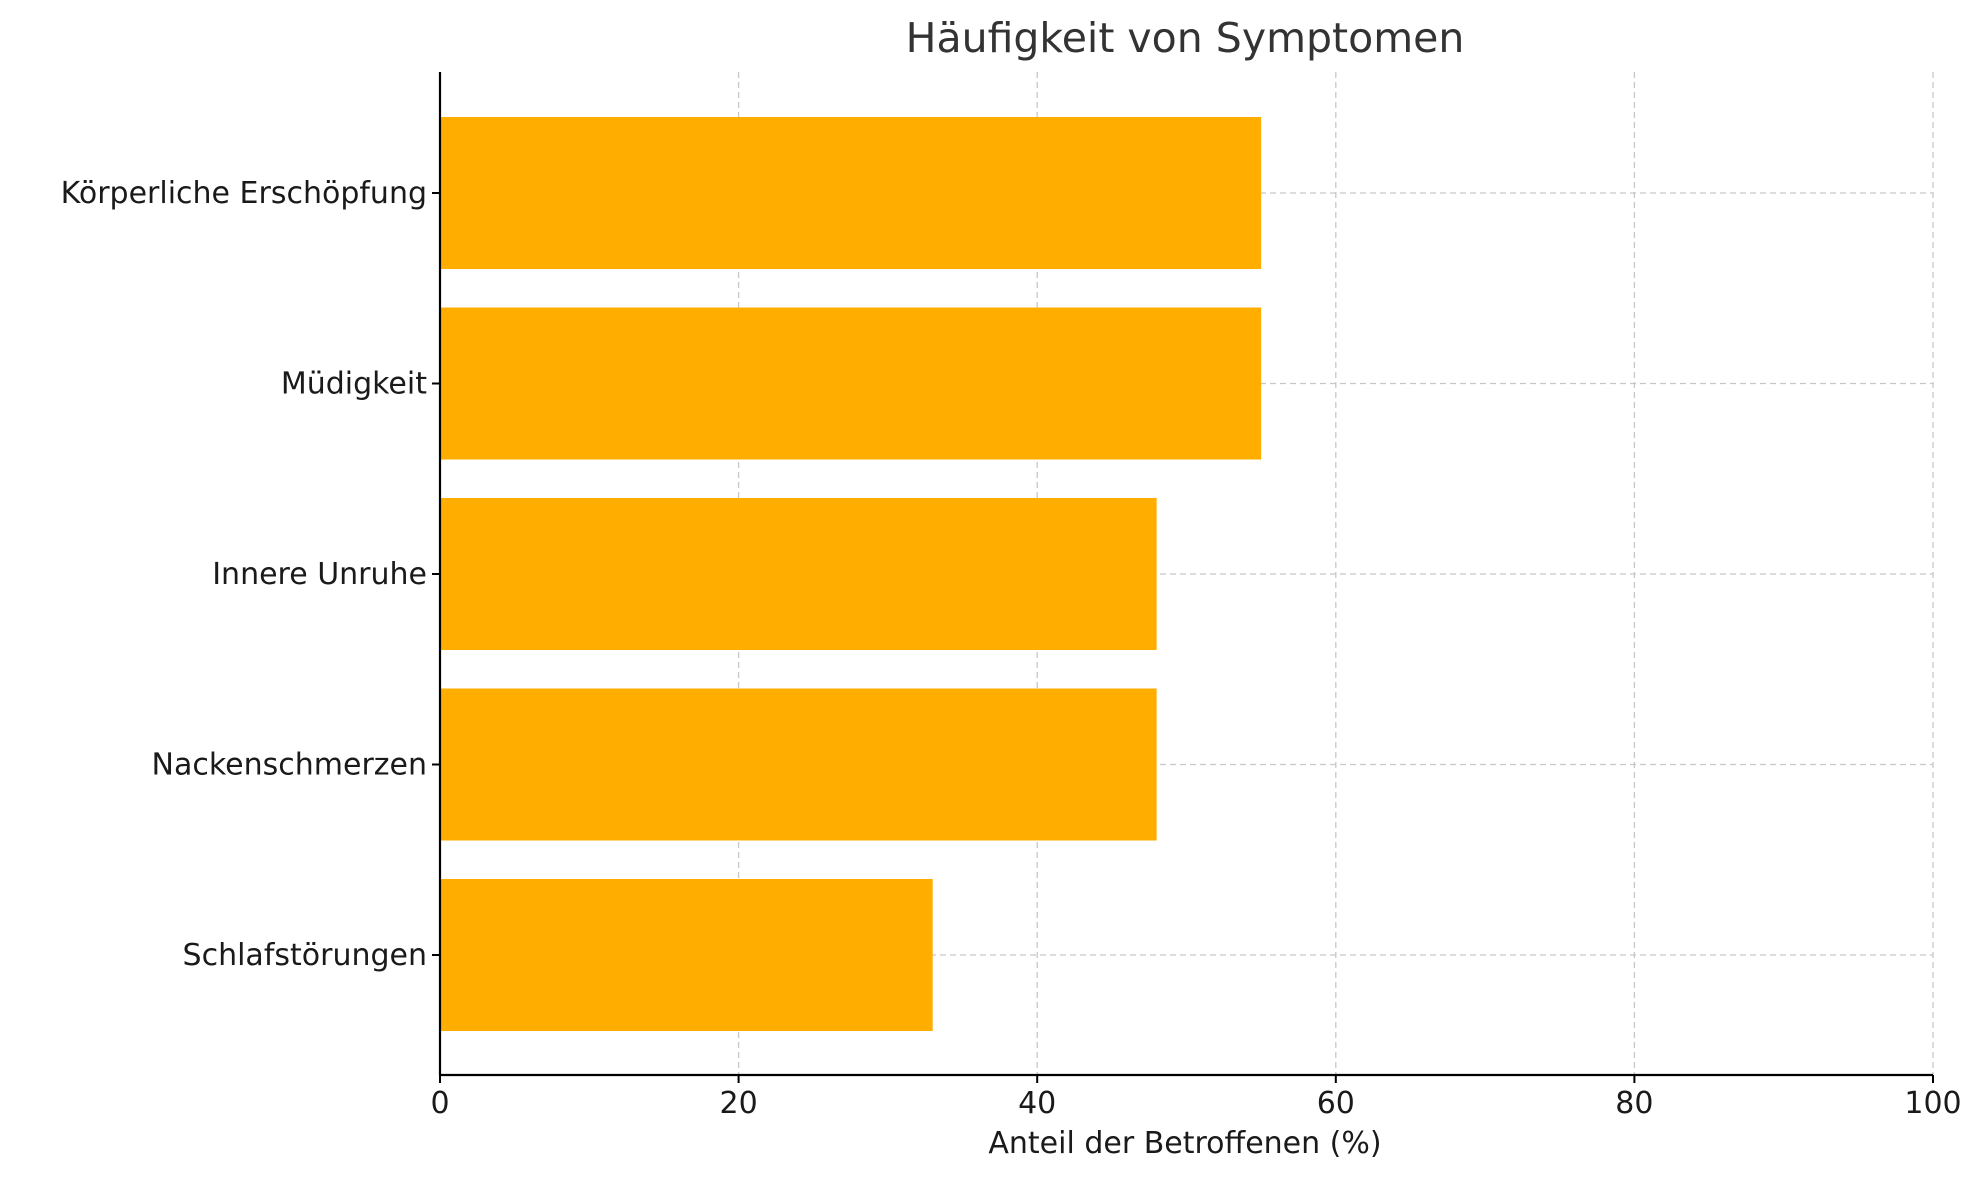 The height and width of the screenshot is (1180, 1979). What do you see at coordinates (1037, 1103) in the screenshot?
I see `x-tick-label: 40` at bounding box center [1037, 1103].